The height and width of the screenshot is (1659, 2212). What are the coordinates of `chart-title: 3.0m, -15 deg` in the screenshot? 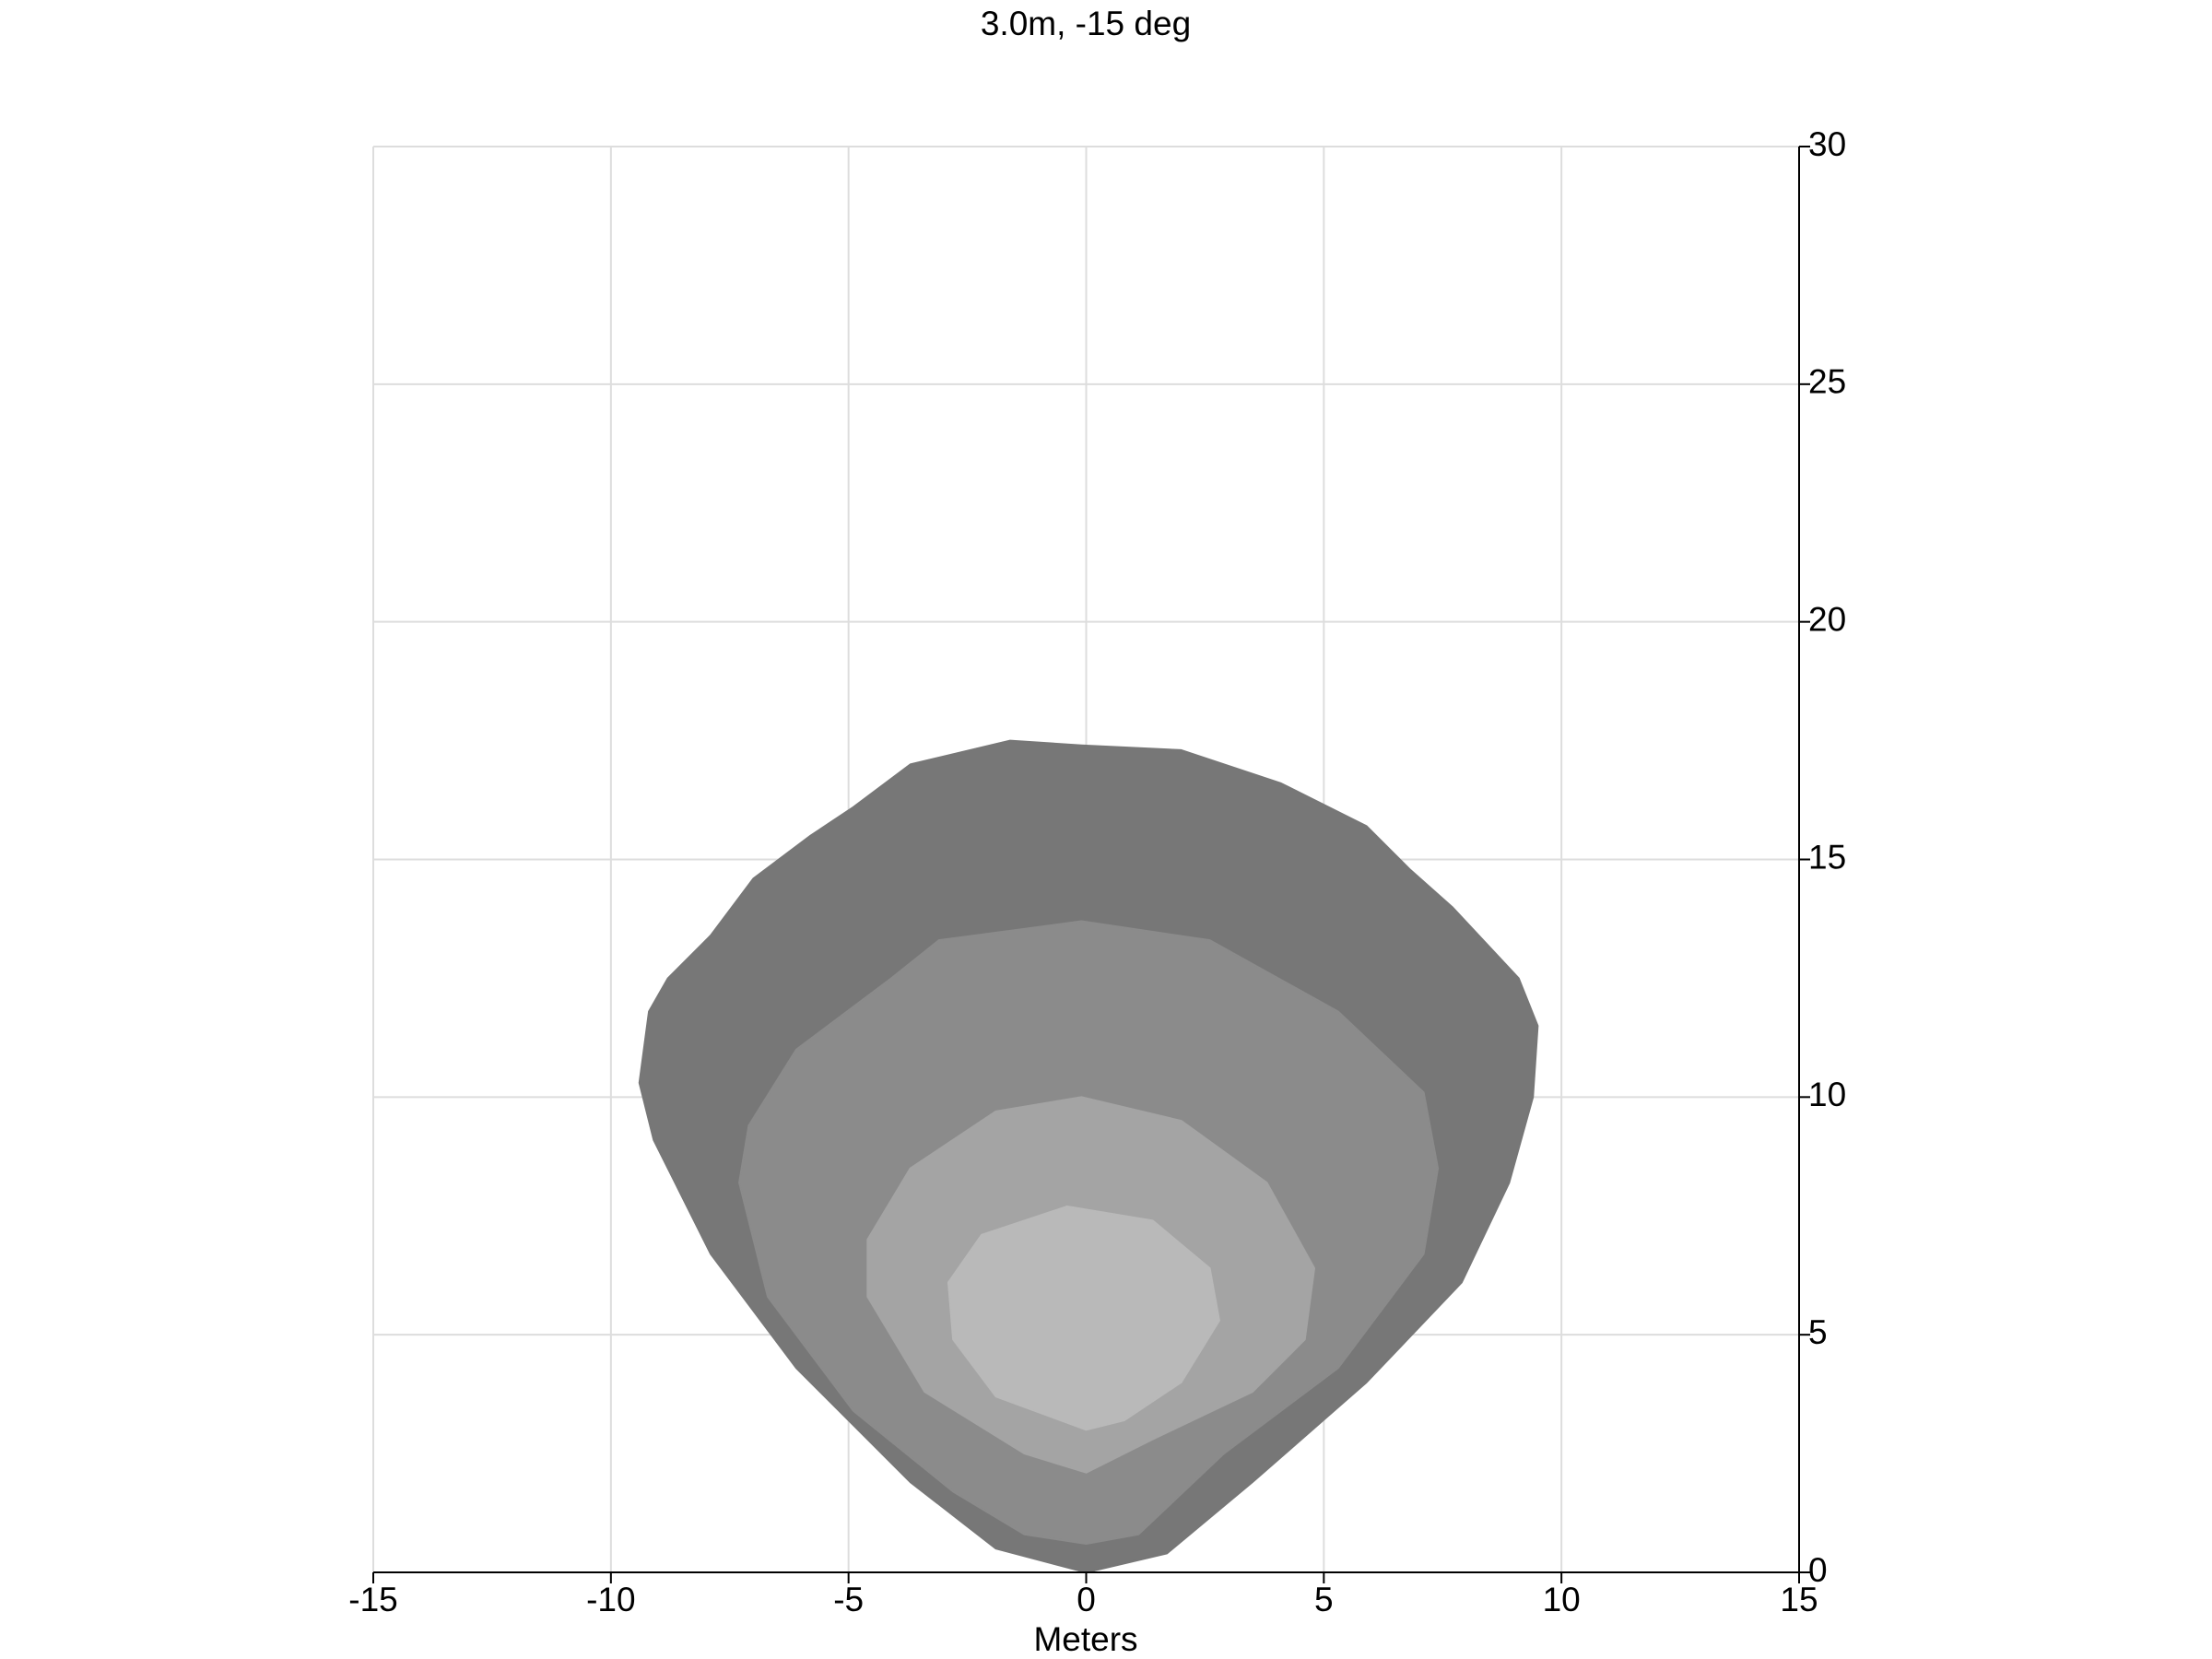 It's located at (1086, 23).